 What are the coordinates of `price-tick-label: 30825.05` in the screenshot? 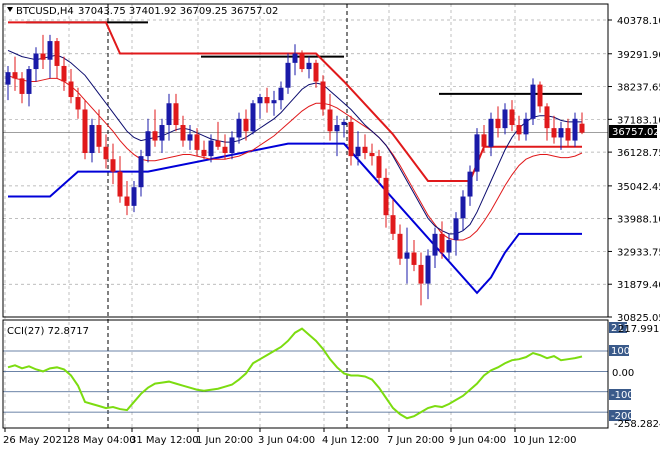 It's located at (638, 318).